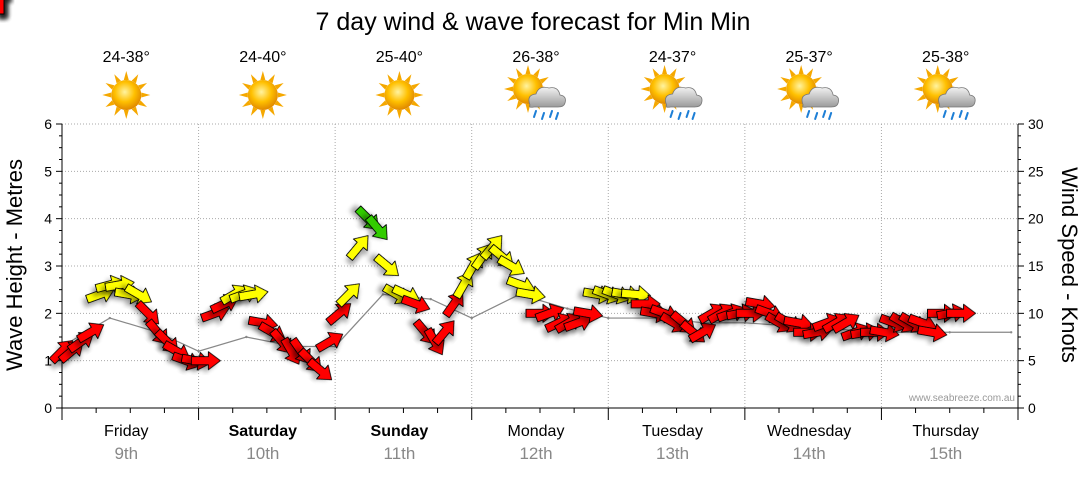  What do you see at coordinates (400, 256) in the screenshot?
I see `day-column: 25-40° Sunday 11th` at bounding box center [400, 256].